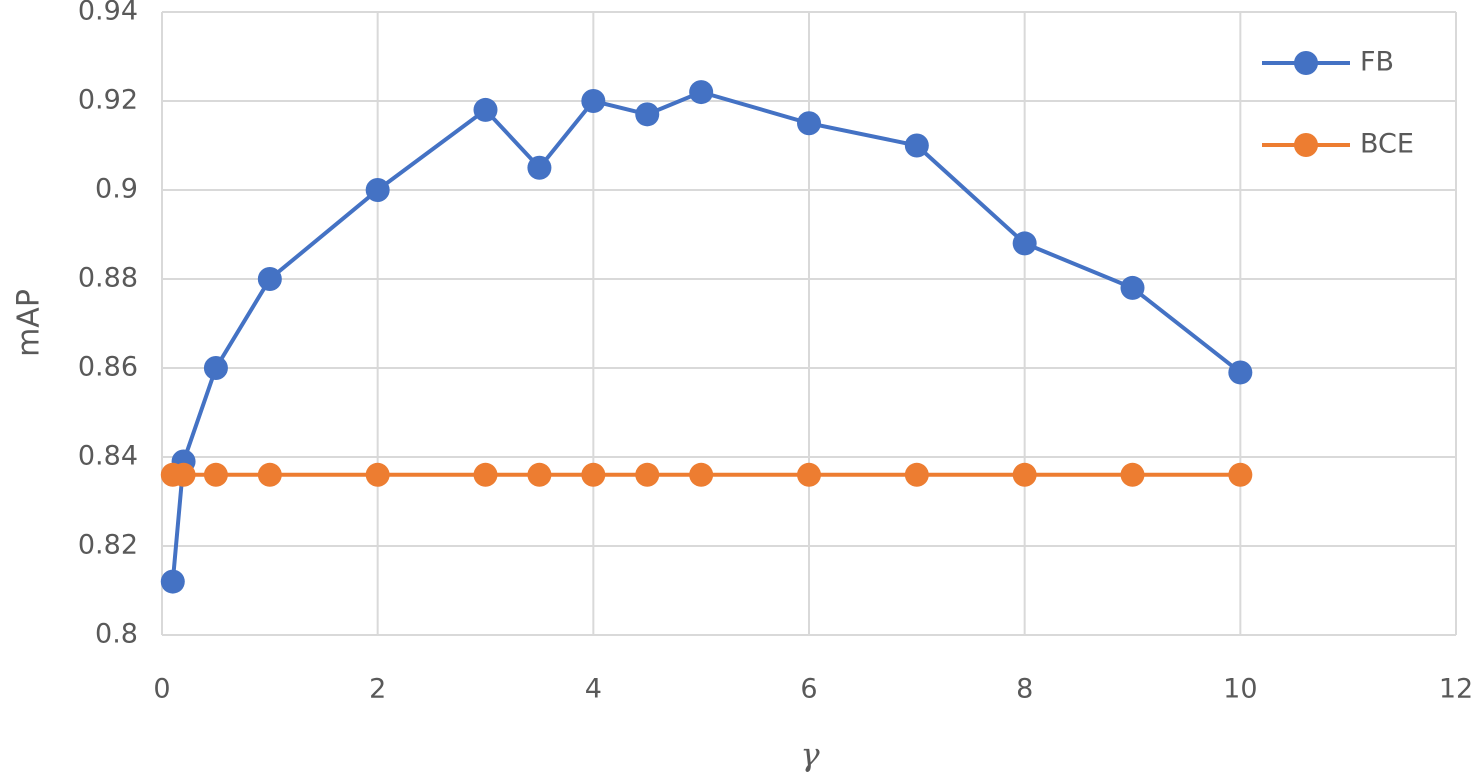 The height and width of the screenshot is (777, 1476). What do you see at coordinates (108, 13) in the screenshot?
I see `y-tick-label: 0.94` at bounding box center [108, 13].